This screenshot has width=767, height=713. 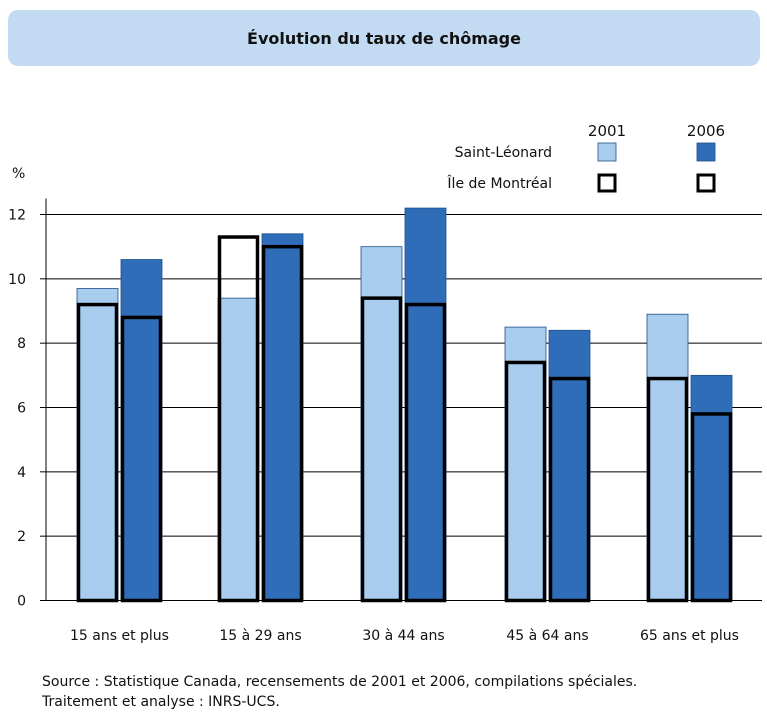 What do you see at coordinates (607, 131) in the screenshot?
I see `legend-year: 2001` at bounding box center [607, 131].